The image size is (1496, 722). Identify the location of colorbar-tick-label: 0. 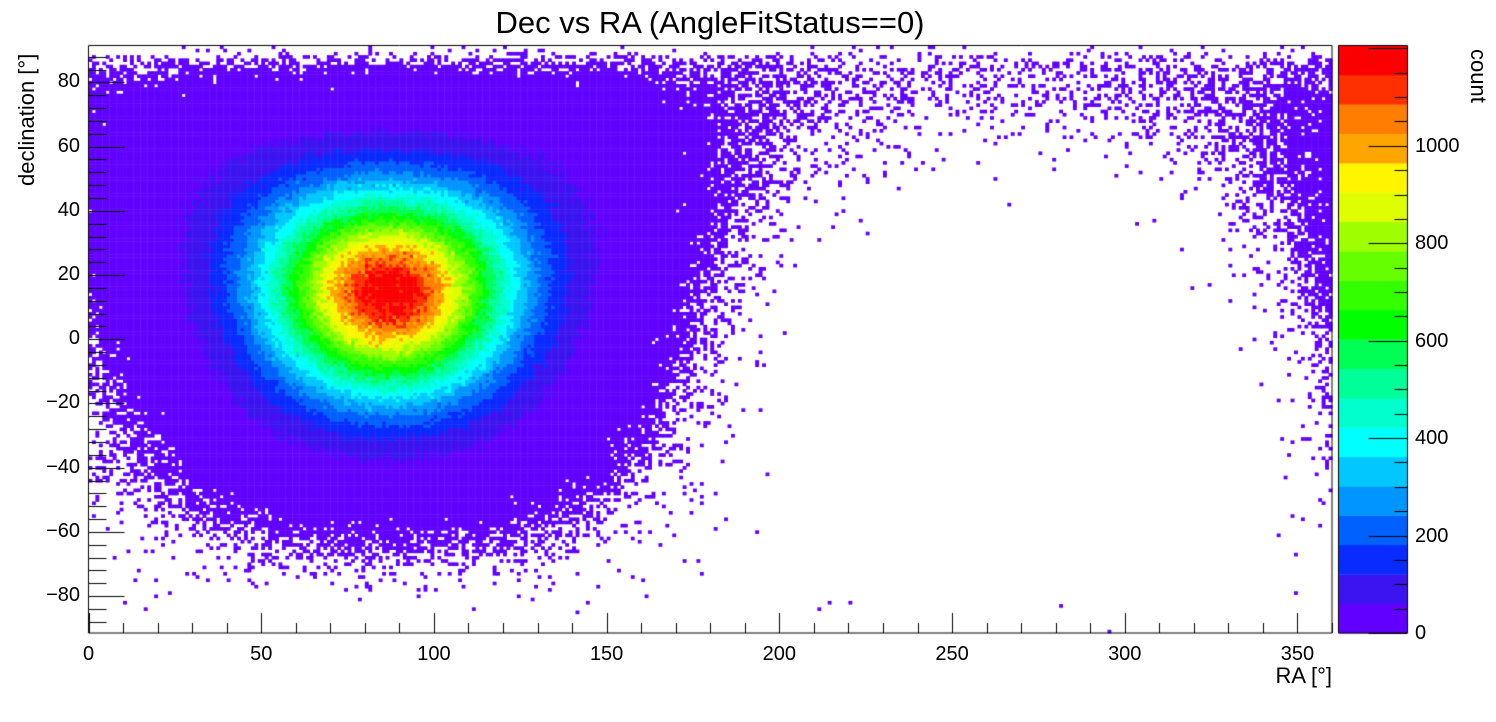
(1421, 633).